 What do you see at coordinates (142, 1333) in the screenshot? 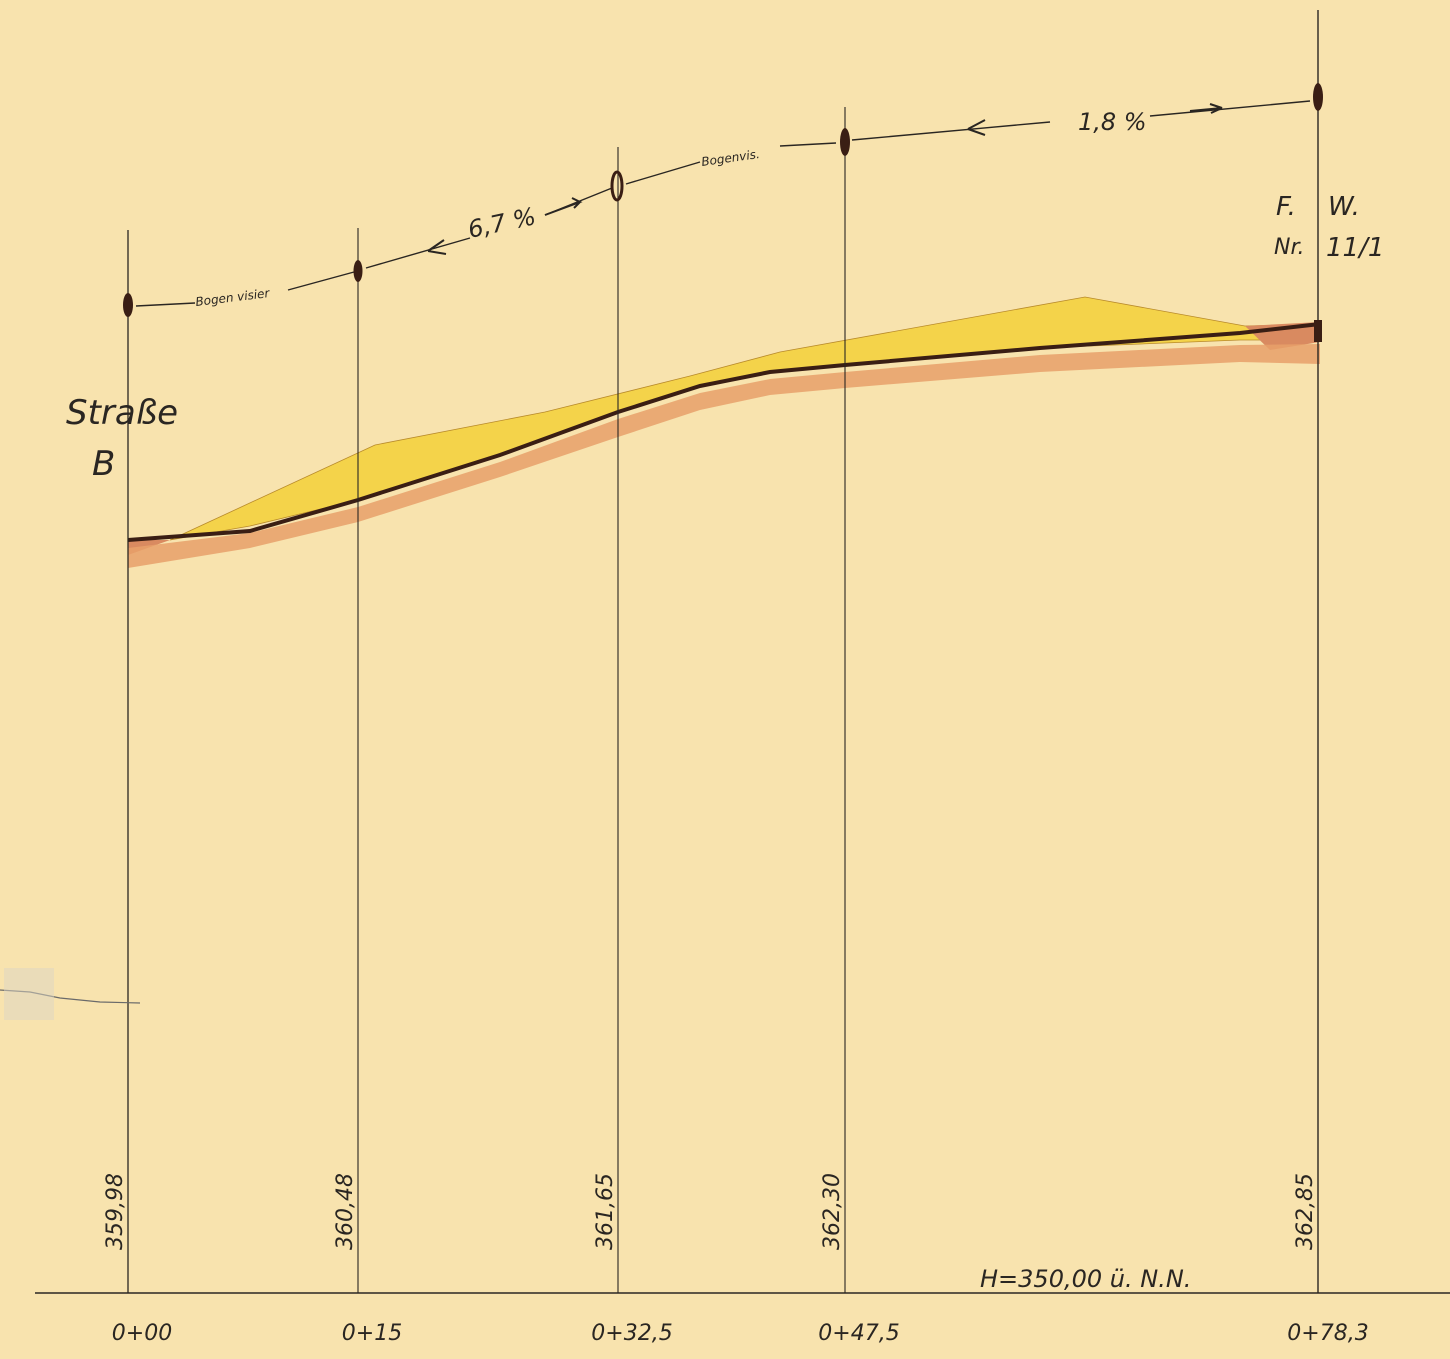
I see `station-label: 0+00` at bounding box center [142, 1333].